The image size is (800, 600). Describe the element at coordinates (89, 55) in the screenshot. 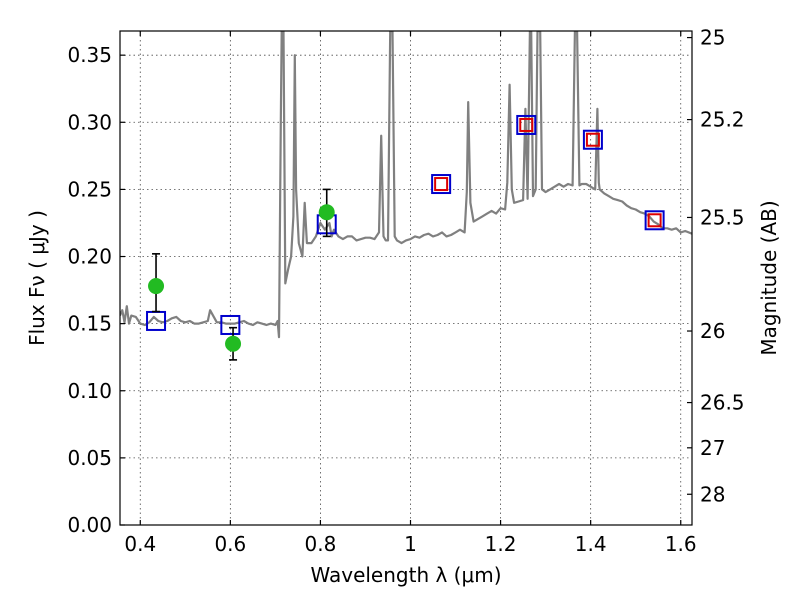

I see `y-tick-label: 0.35` at that location.